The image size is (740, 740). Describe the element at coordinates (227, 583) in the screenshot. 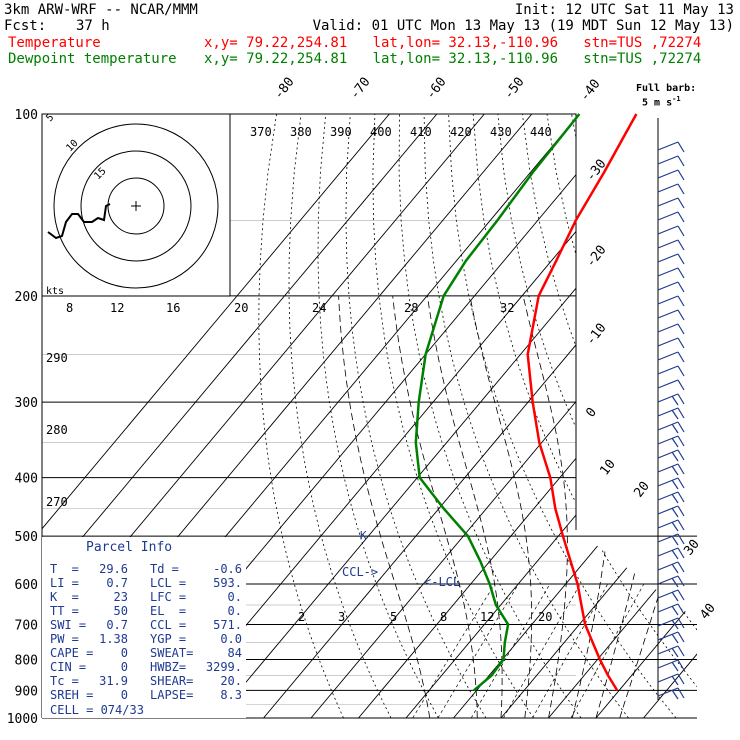

I see `parcel-cell: 593.` at that location.